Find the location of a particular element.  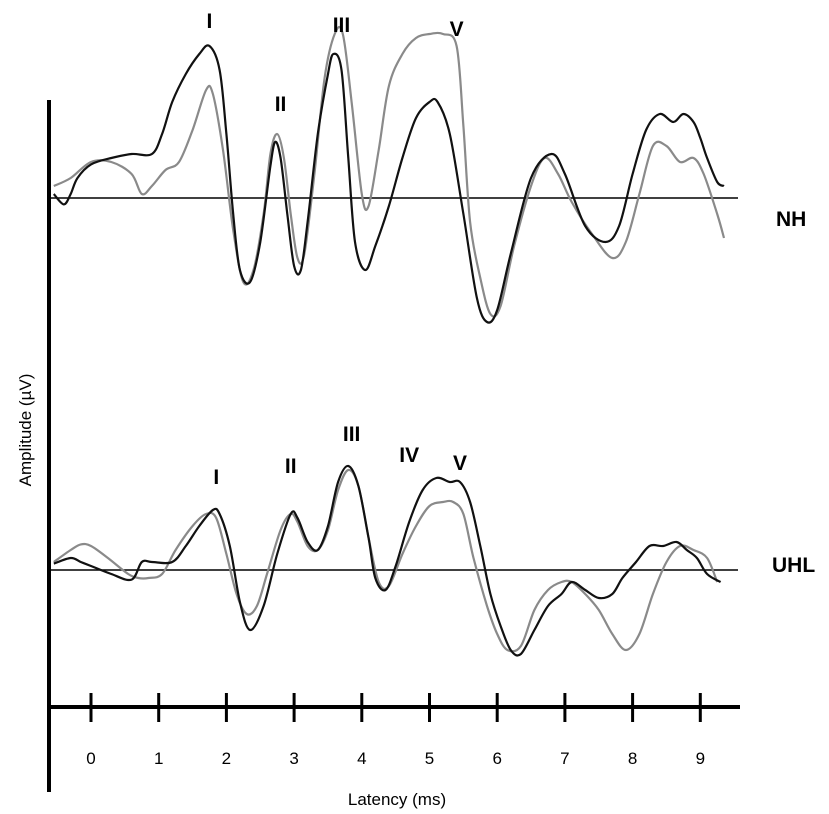

y-axis-label: Amplitude (µV) is located at coordinates (25, 430).